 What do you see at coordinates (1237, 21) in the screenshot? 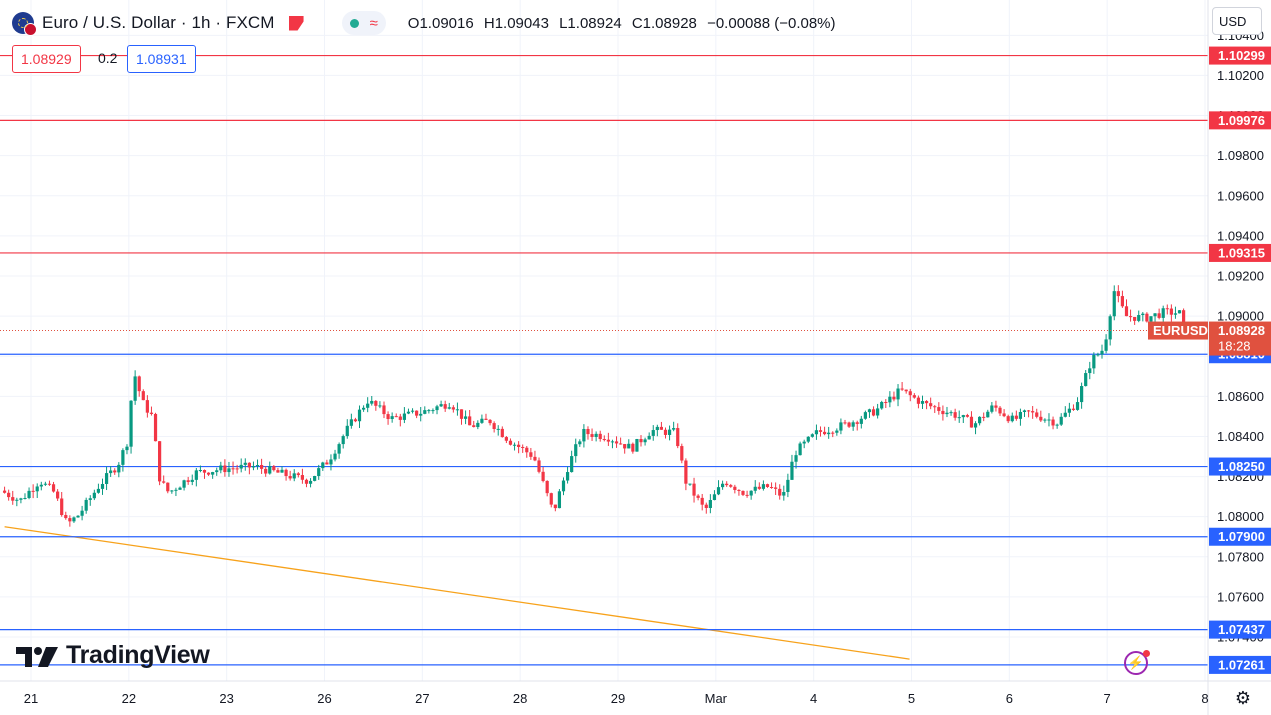
I see `currency-selector: USD` at bounding box center [1237, 21].